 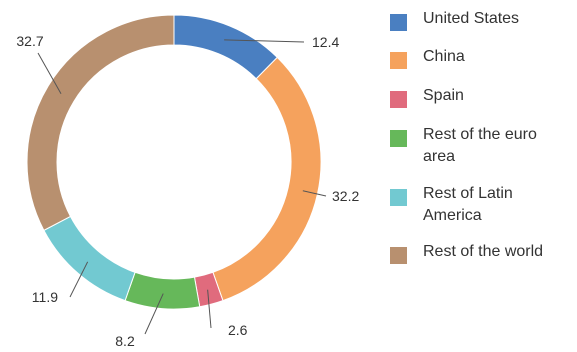 What do you see at coordinates (29, 41) in the screenshot?
I see `data-label-rest-of-the-world: 32.7` at bounding box center [29, 41].